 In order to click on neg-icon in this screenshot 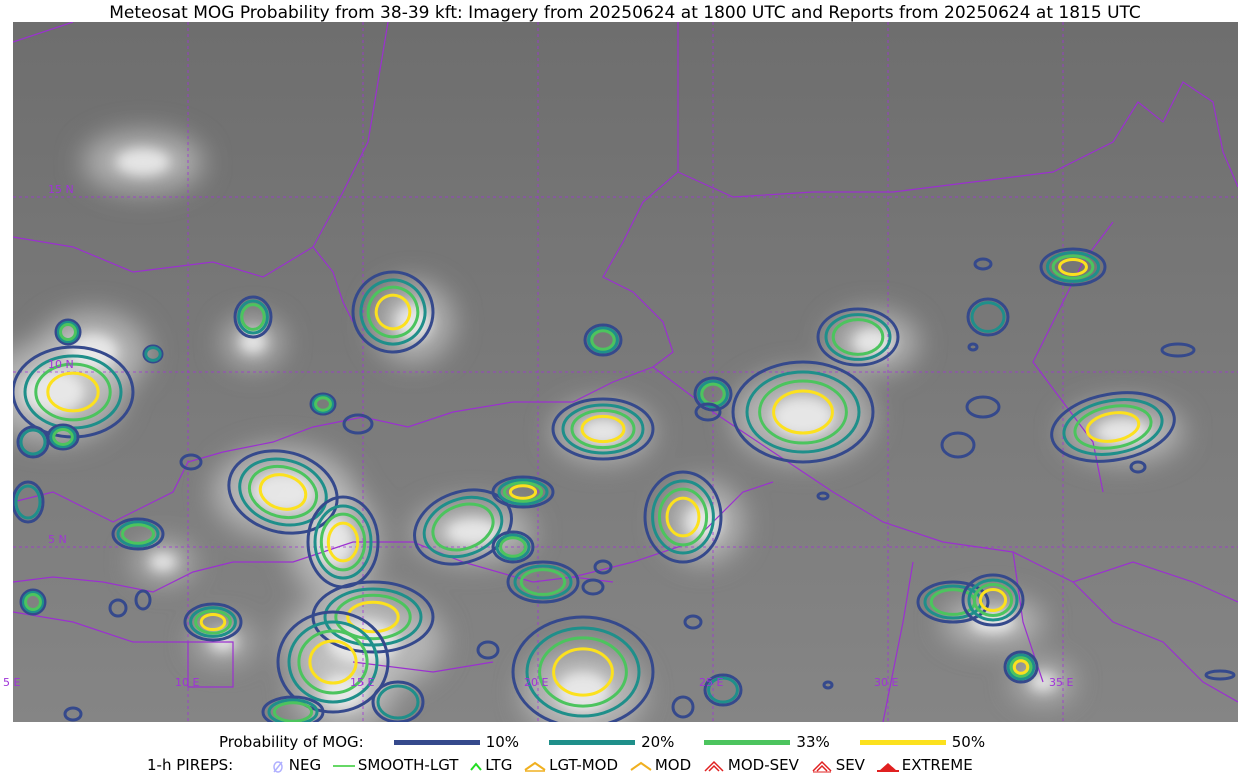, I will do `click(278, 766)`.